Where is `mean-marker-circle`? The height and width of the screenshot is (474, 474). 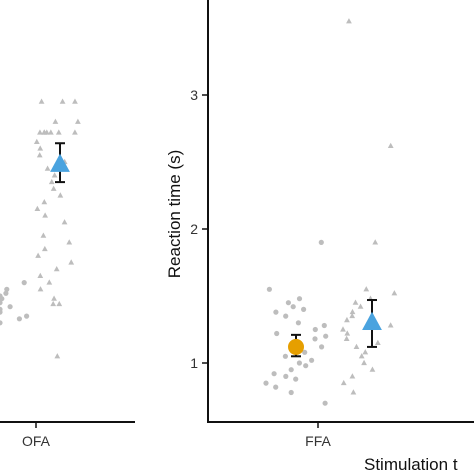 mean-marker-circle is located at coordinates (296, 346).